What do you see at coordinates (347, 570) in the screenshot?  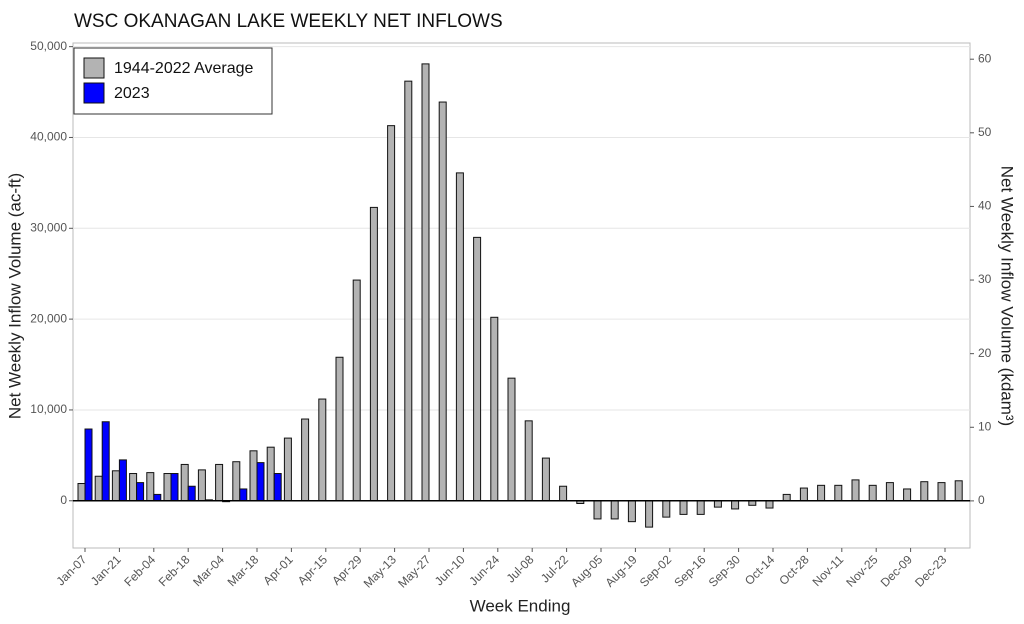 I see `x-tick-label: Apr-29` at bounding box center [347, 570].